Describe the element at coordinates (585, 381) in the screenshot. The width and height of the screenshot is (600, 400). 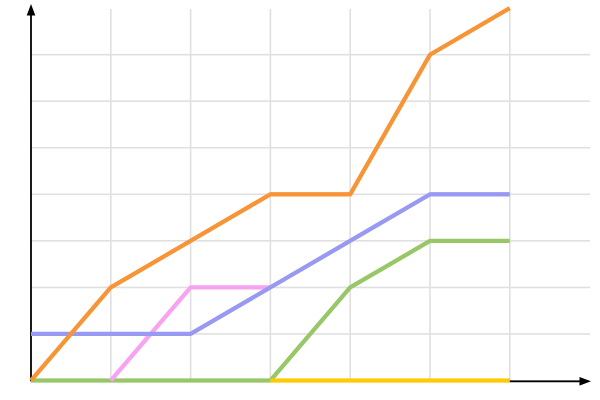
I see `x-axis-arrowhead` at that location.